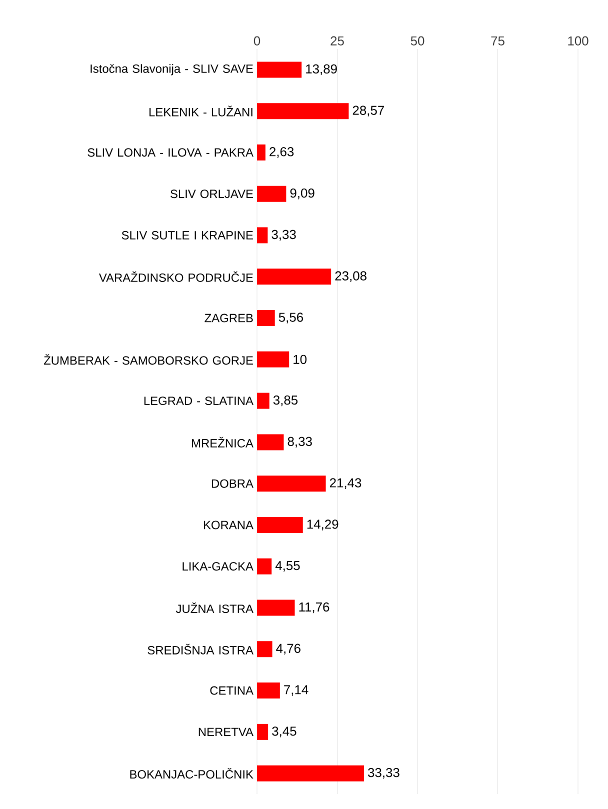 This screenshot has height=809, width=608. Describe the element at coordinates (215, 608) in the screenshot. I see `y-tick-label: JUŽNA ISTRA` at that location.